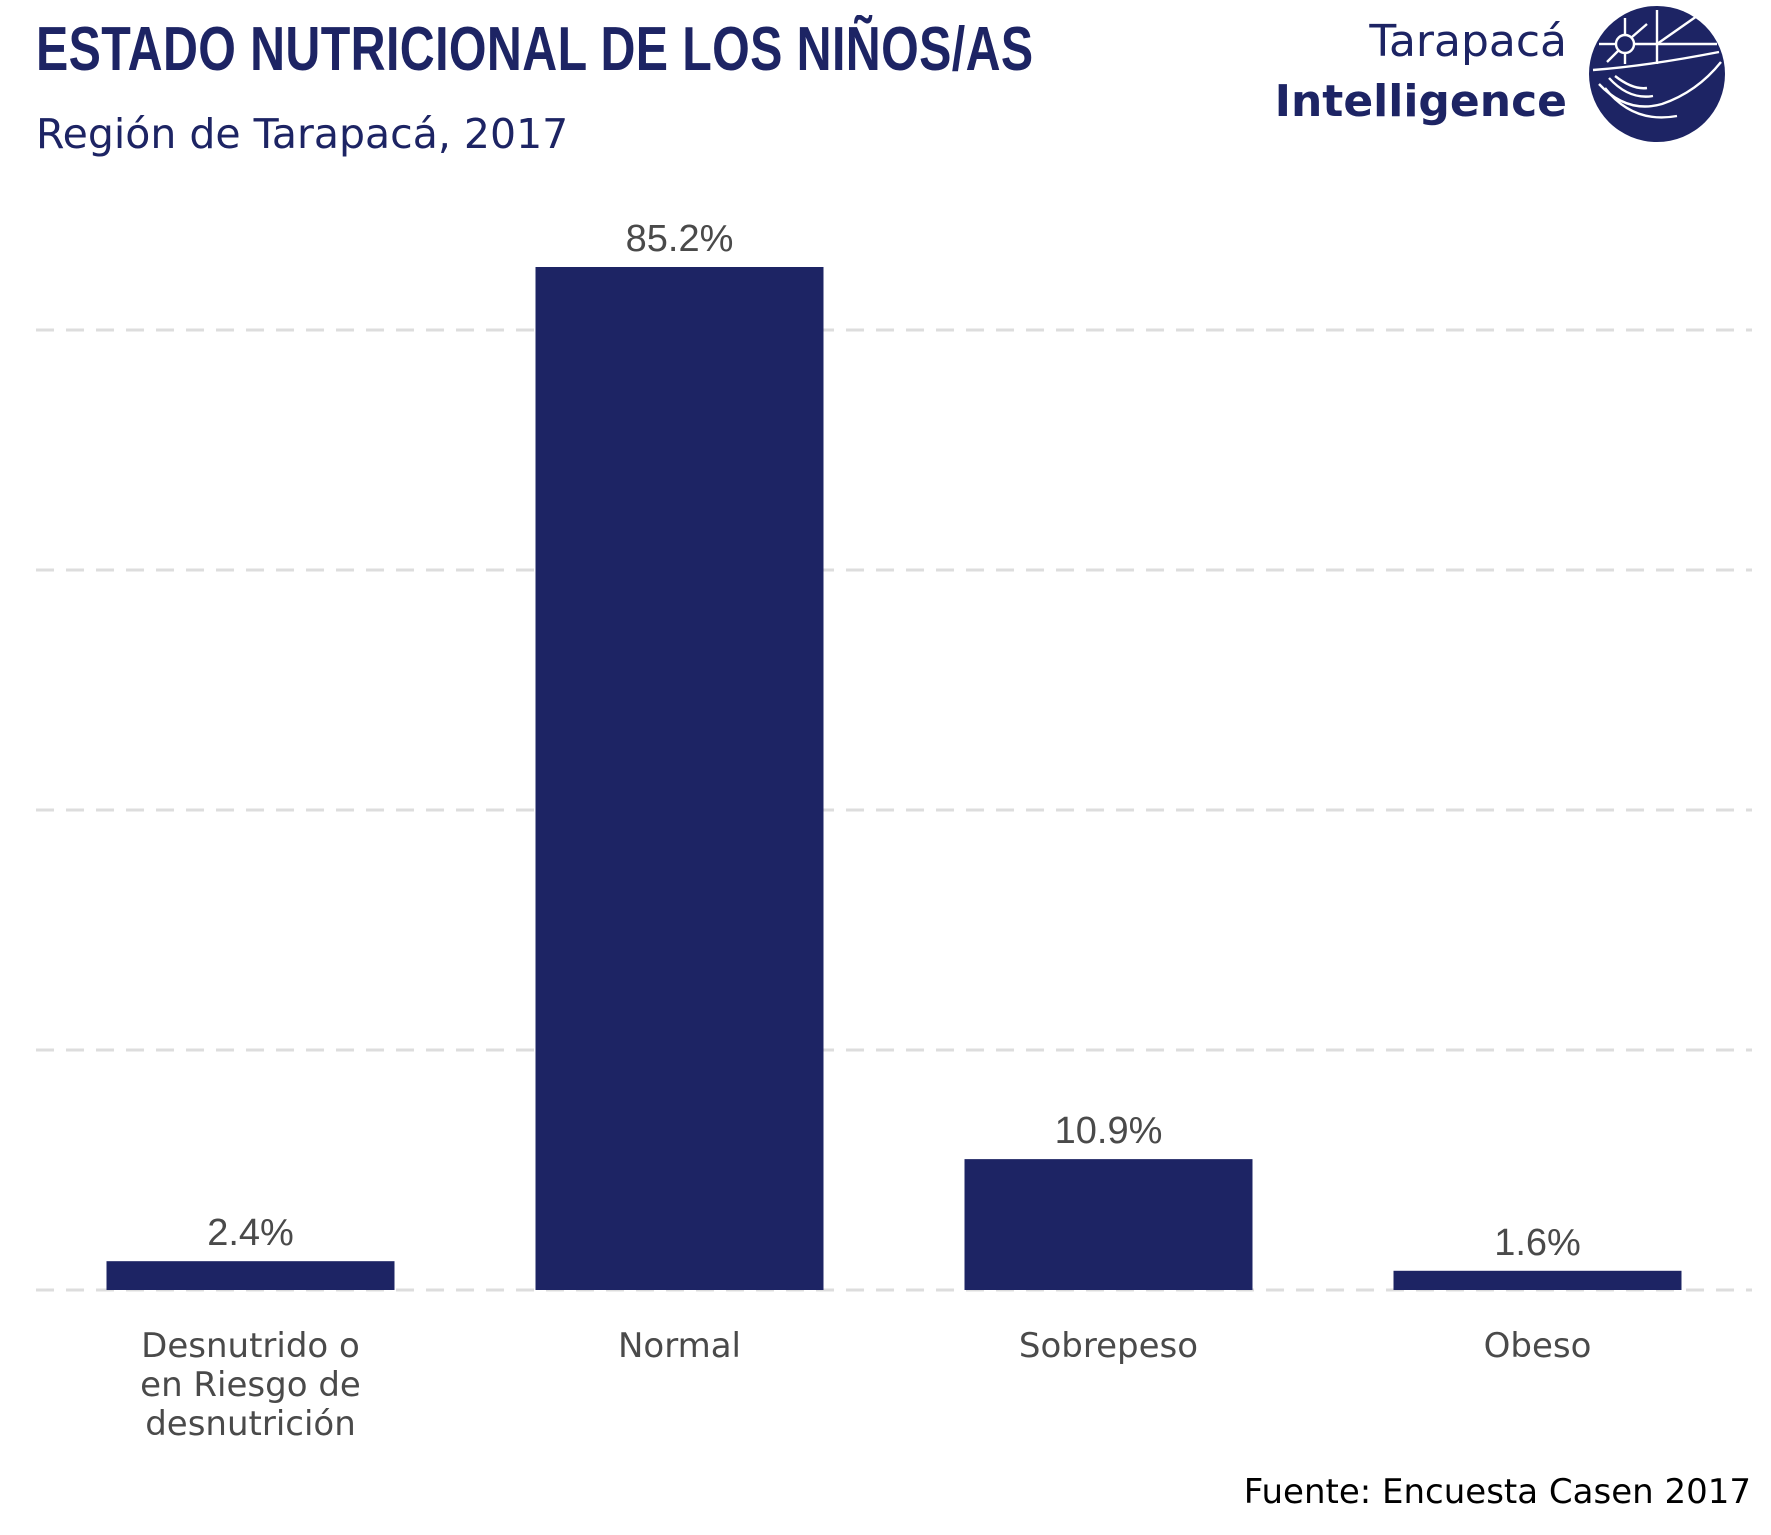 This screenshot has width=1771, height=1535. What do you see at coordinates (1487, 75) in the screenshot?
I see `brand-logo: Tarapacá Intelligence` at bounding box center [1487, 75].